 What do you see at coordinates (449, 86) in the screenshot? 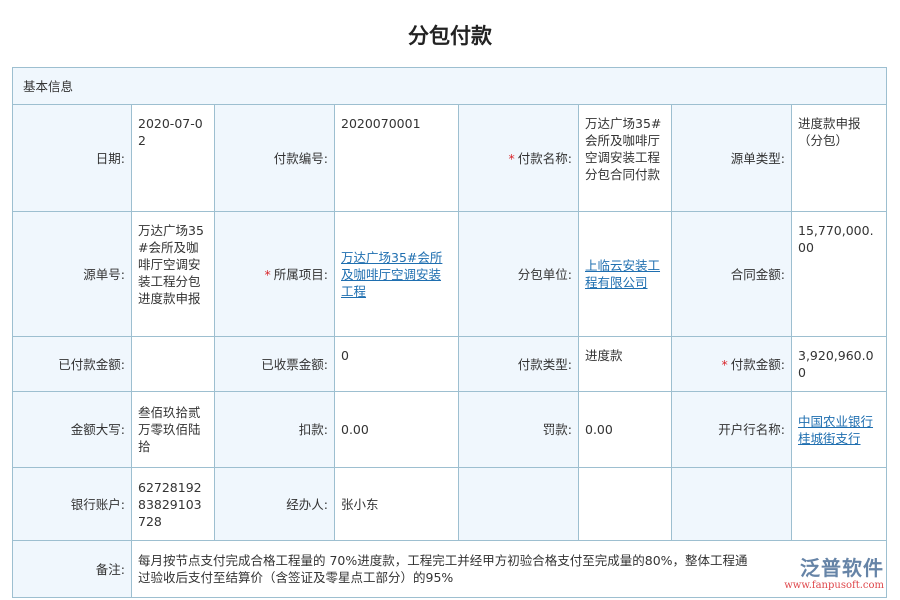
I see `section-header: 基本信息` at bounding box center [449, 86].